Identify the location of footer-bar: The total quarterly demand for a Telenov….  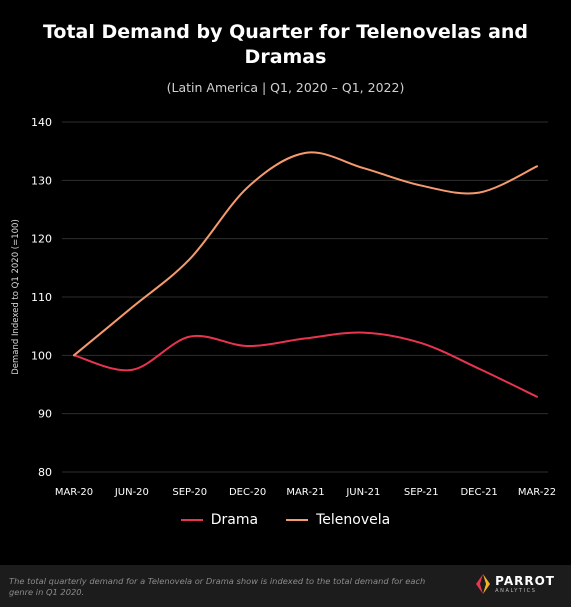
(285, 586).